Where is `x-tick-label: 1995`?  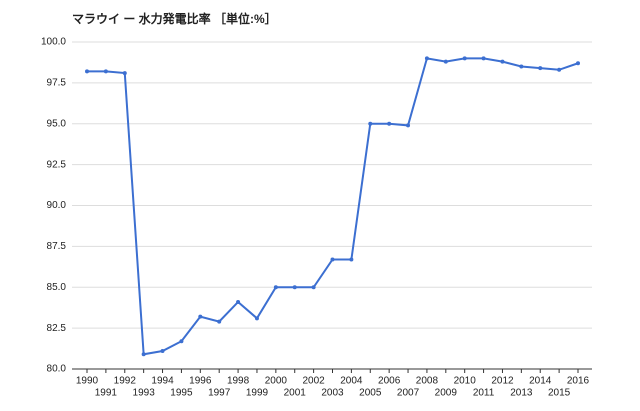
x-tick-label: 1995 is located at coordinates (181, 393).